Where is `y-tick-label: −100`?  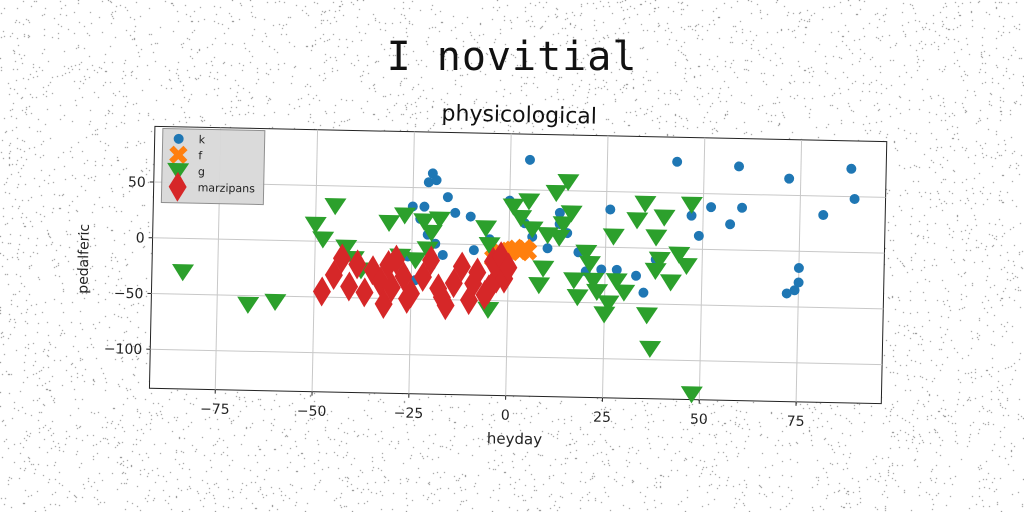 y-tick-label: −100 is located at coordinates (123, 349).